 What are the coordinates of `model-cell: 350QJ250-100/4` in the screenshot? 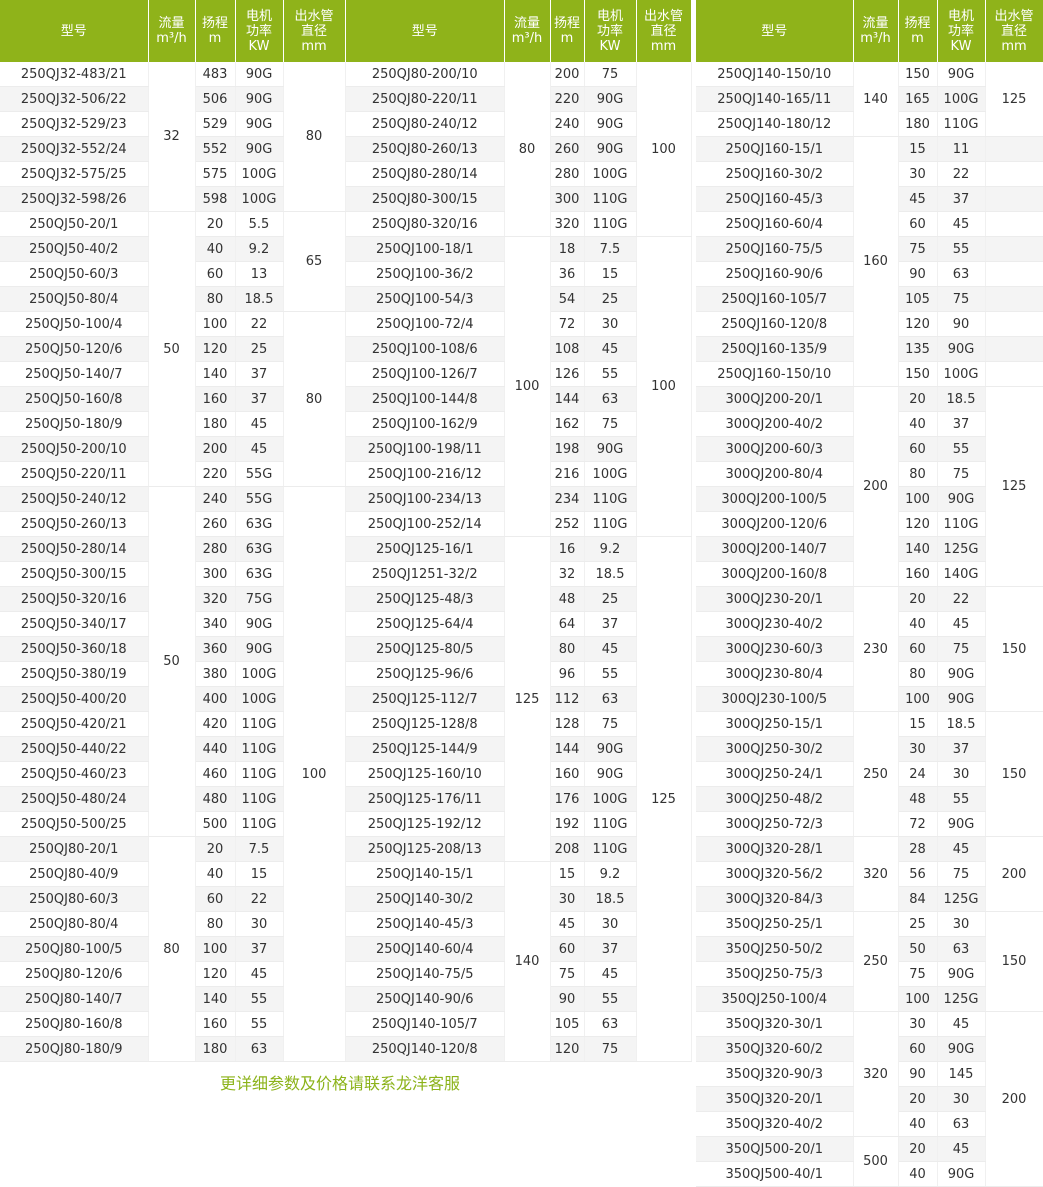 It's located at (775, 999).